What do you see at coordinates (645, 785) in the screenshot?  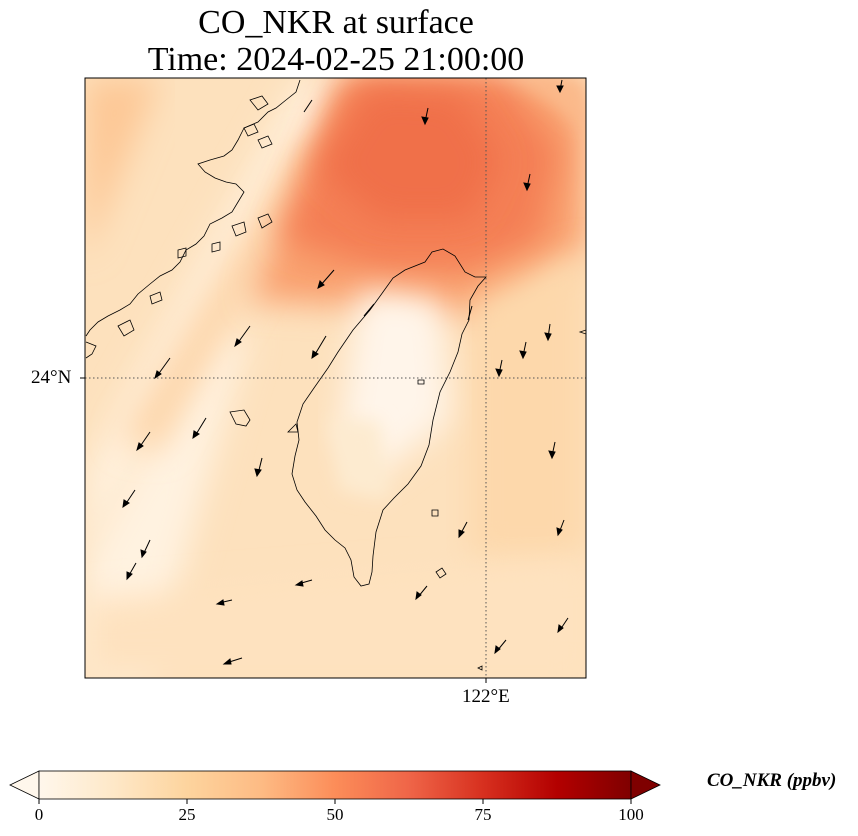 I see `colorbar-extend-high` at bounding box center [645, 785].